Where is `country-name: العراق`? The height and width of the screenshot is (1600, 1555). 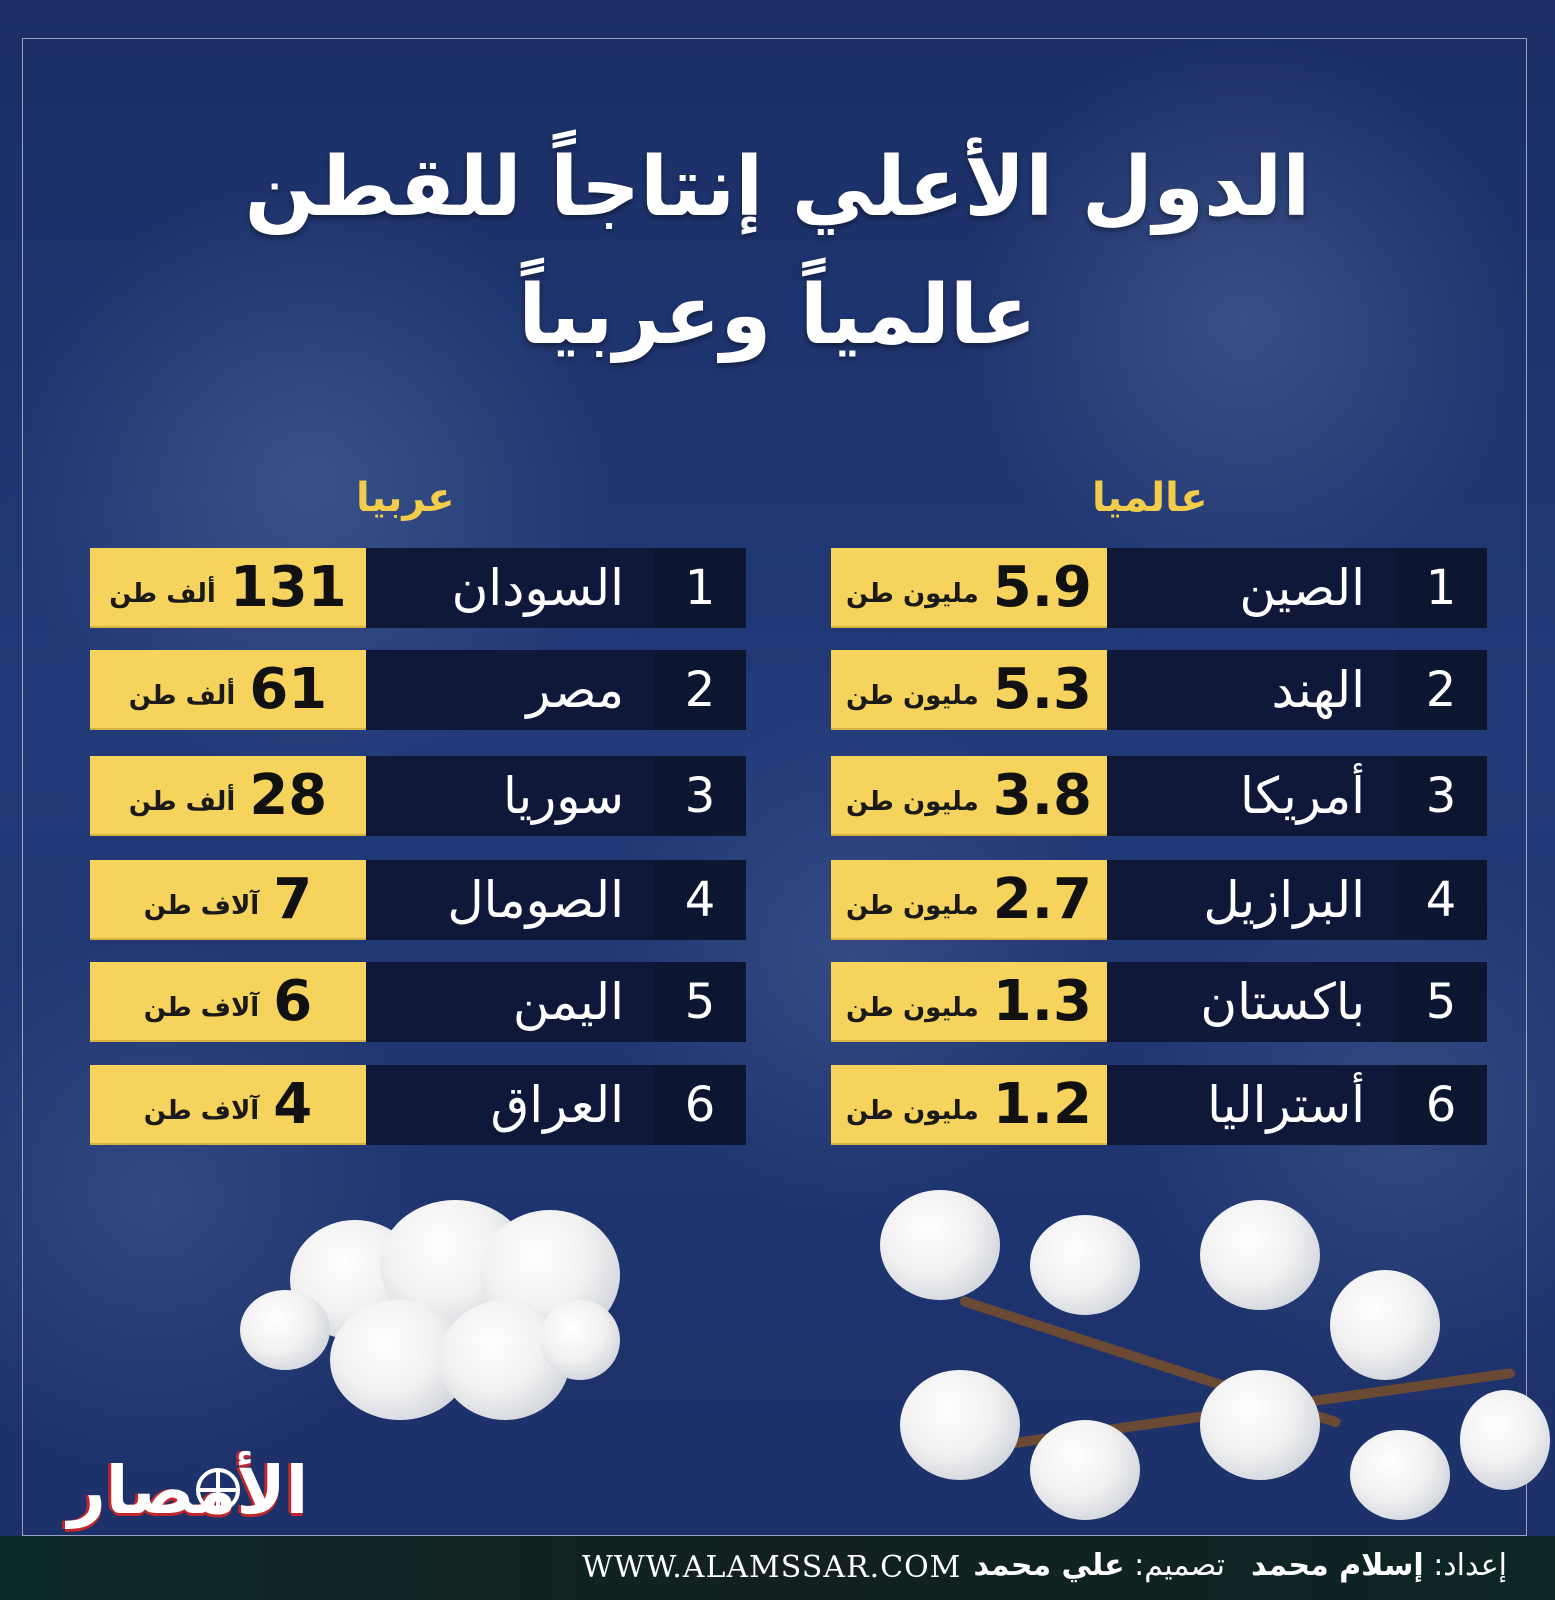 country-name: العراق is located at coordinates (510, 1105).